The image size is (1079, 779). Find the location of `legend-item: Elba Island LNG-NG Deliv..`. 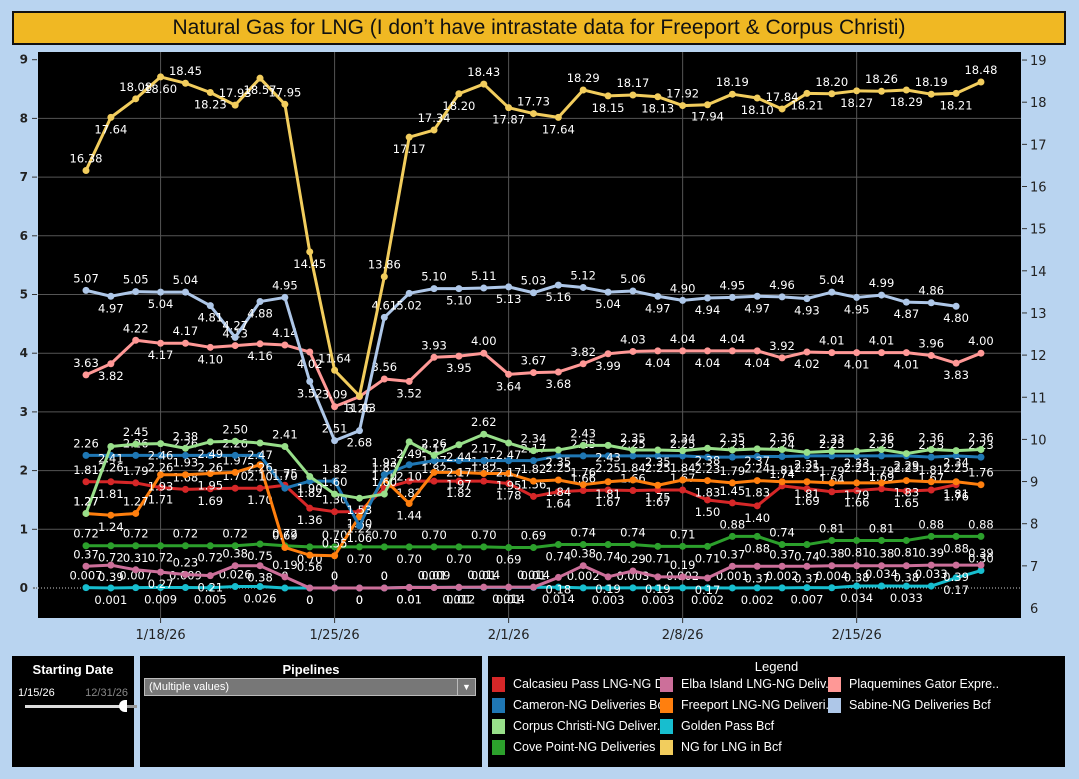

legend-item: Elba Island LNG-NG Deliv.. is located at coordinates (746, 684).